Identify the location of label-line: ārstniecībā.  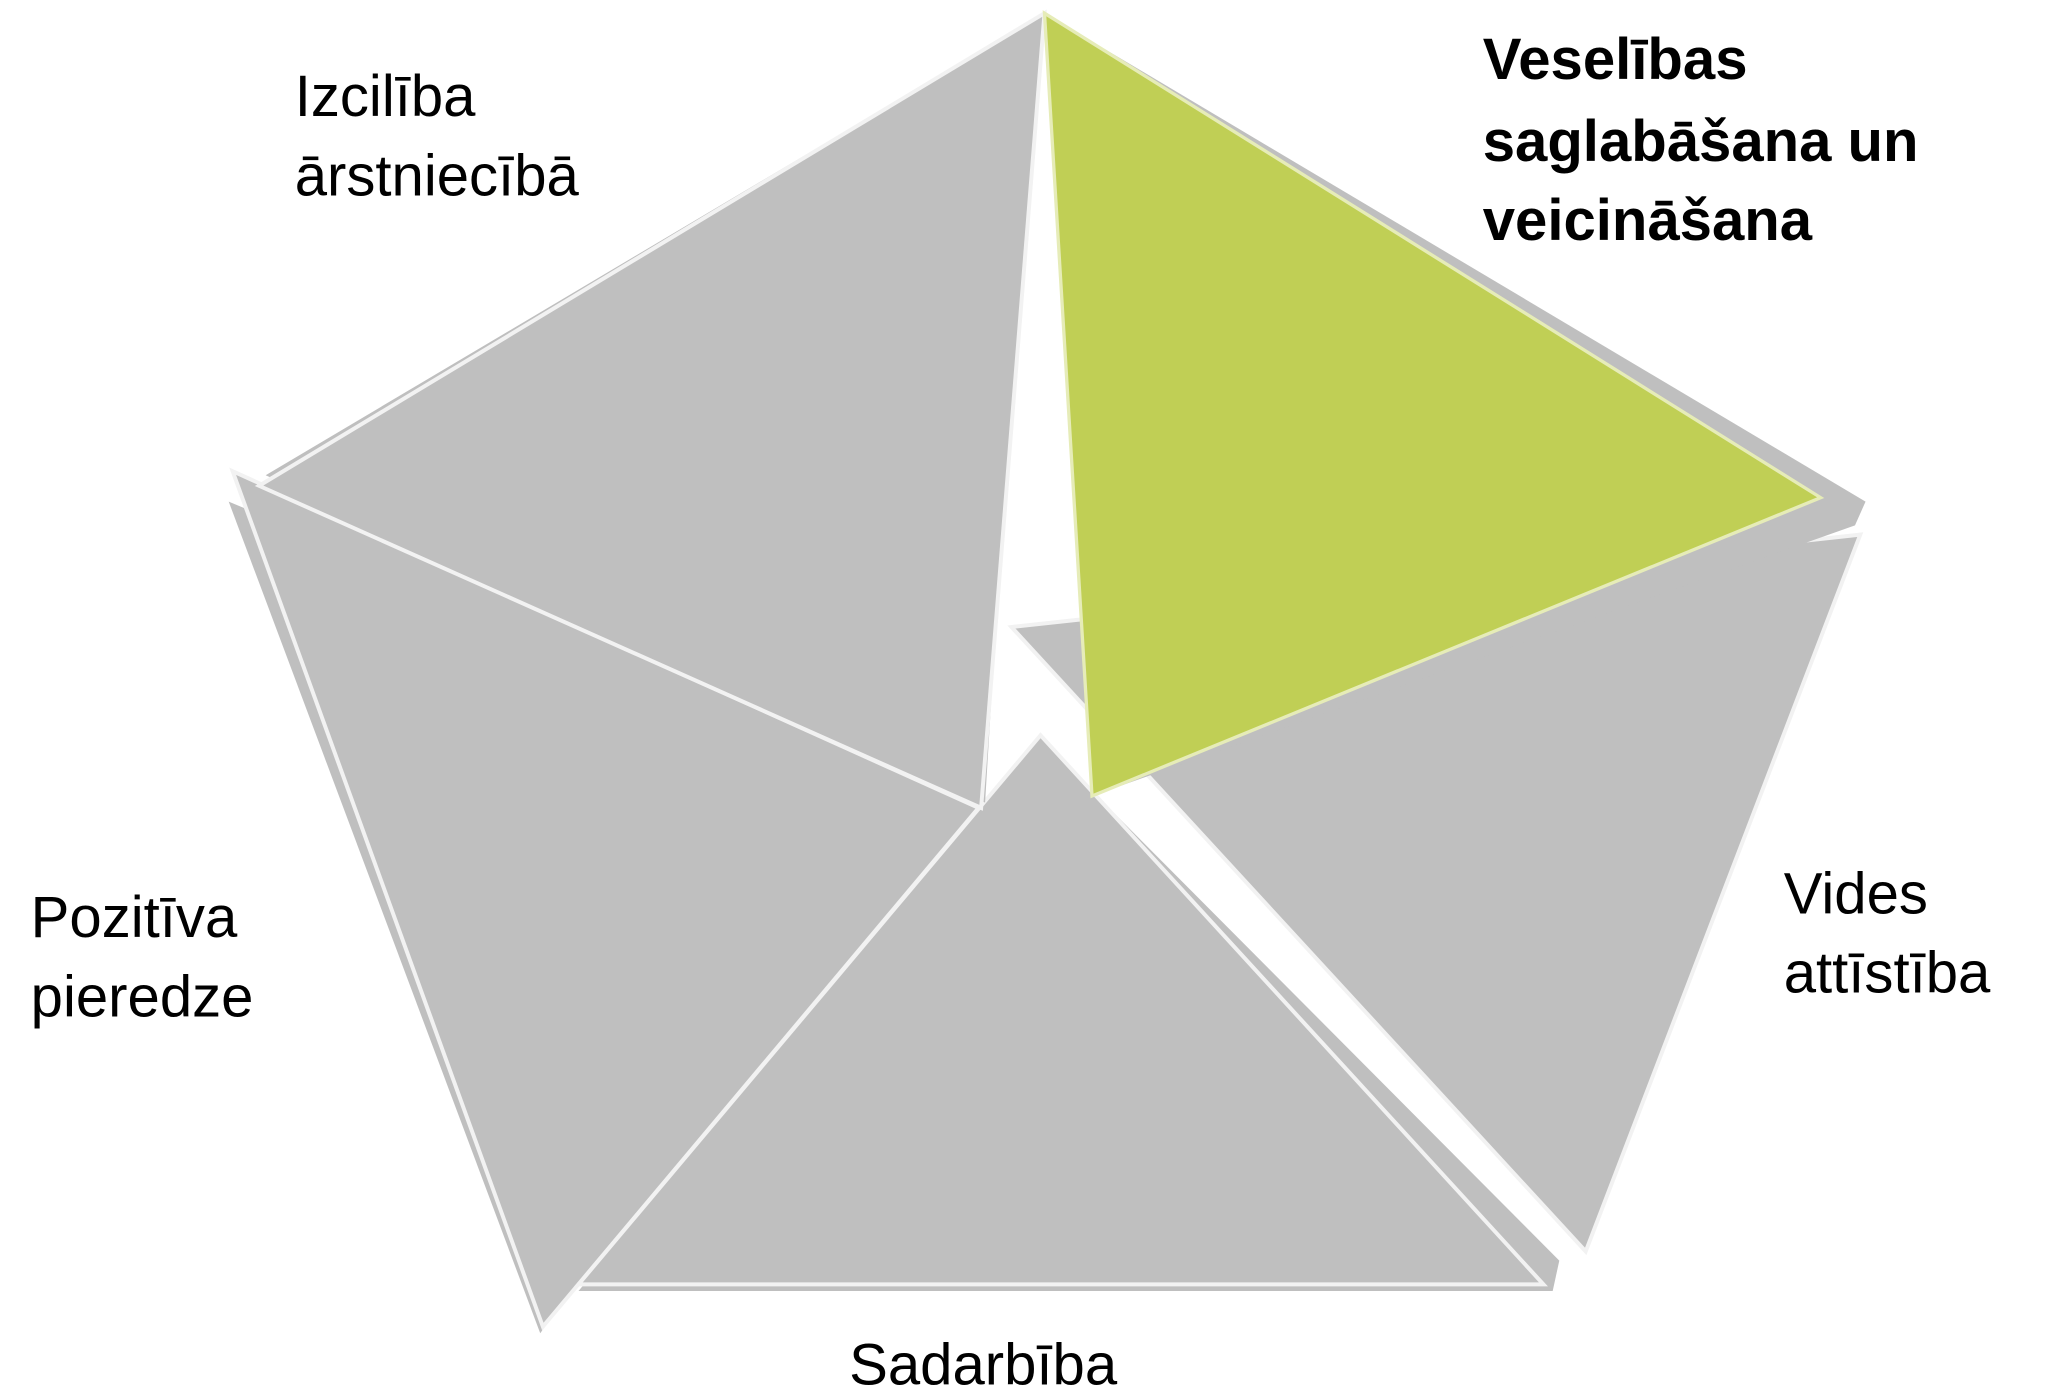
(437, 175).